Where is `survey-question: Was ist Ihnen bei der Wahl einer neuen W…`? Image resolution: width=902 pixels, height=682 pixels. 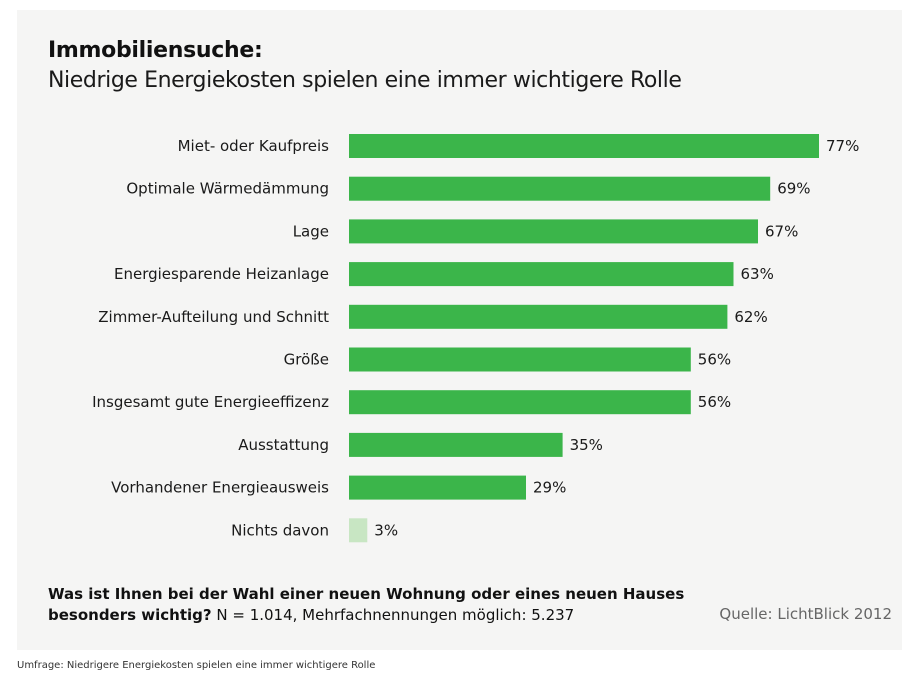
survey-question: Was ist Ihnen bei der Wahl einer neuen W… is located at coordinates (368, 605).